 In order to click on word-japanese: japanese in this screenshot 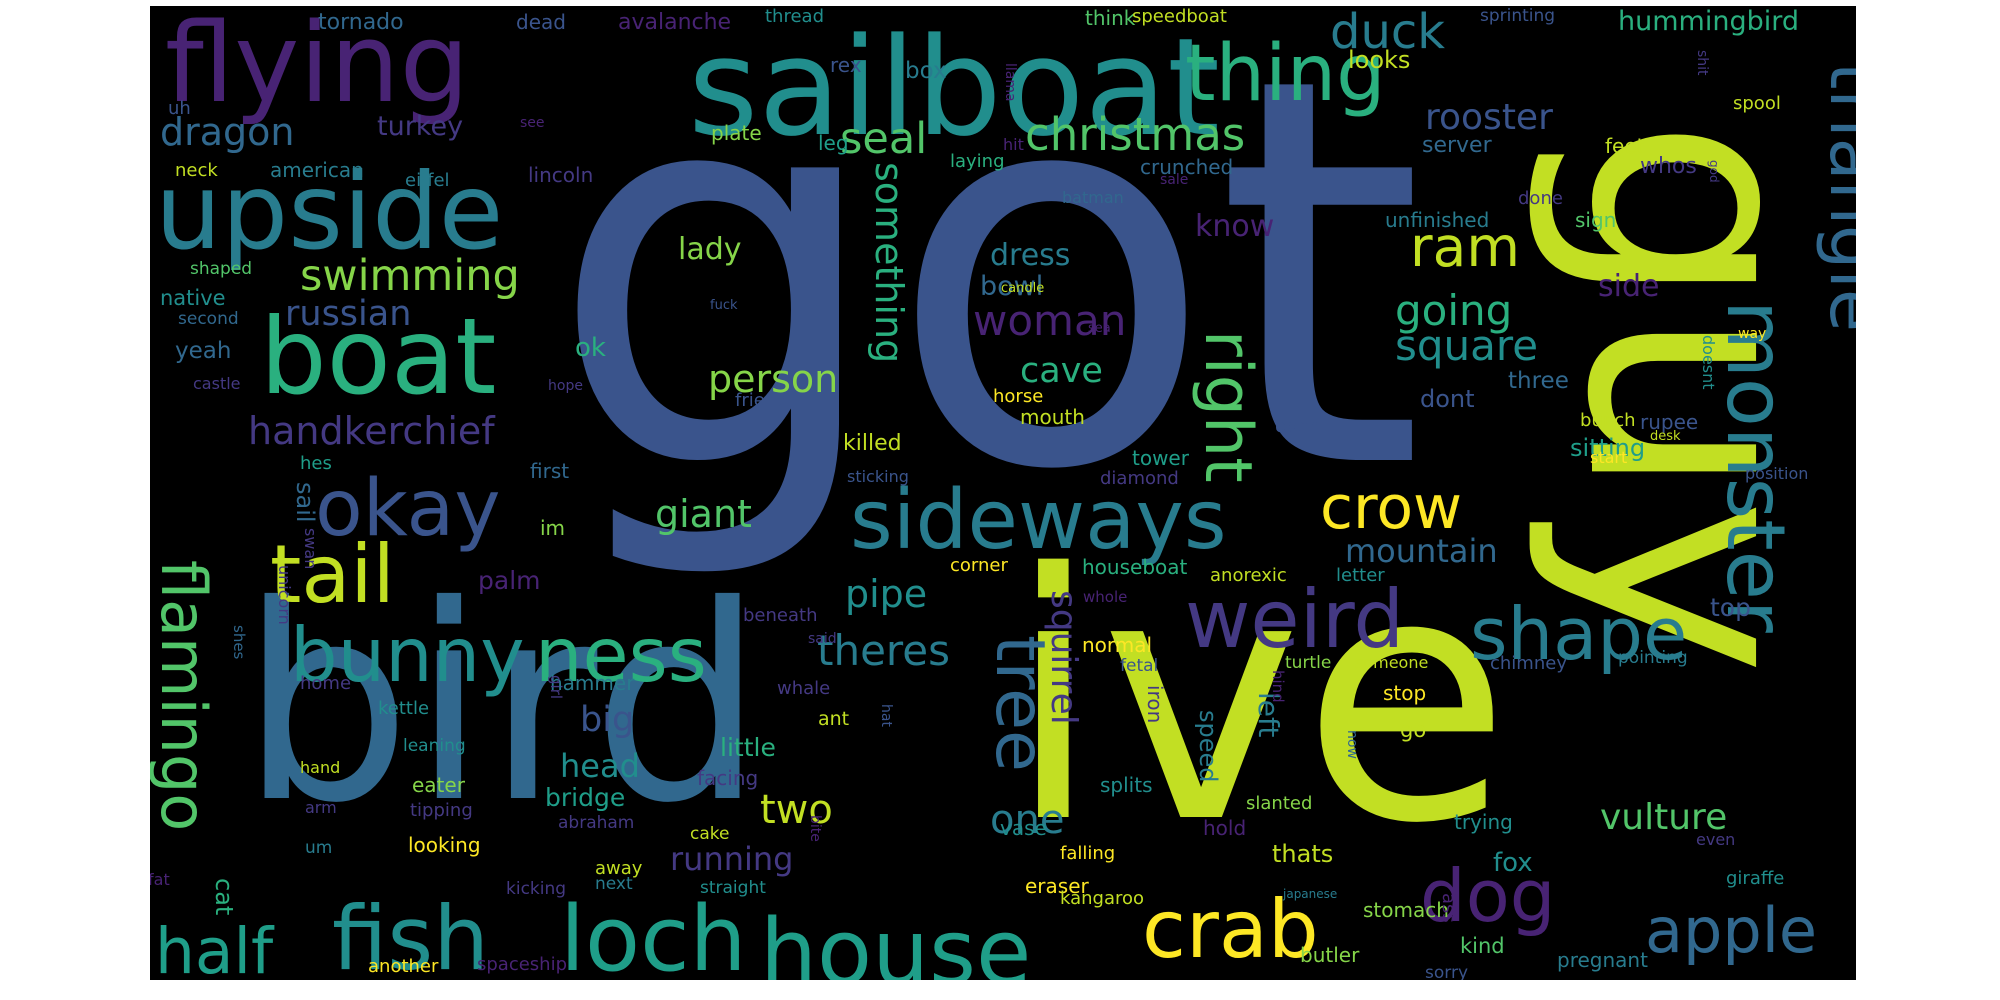, I will do `click(1310, 894)`.